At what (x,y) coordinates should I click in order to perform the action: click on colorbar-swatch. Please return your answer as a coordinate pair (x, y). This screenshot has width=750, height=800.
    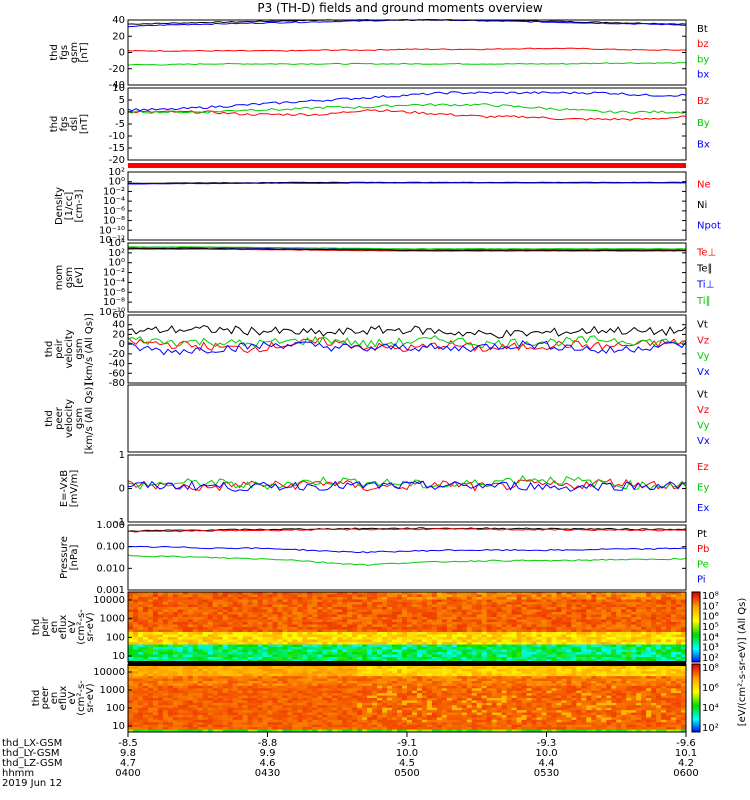
    Looking at the image, I should click on (696, 656).